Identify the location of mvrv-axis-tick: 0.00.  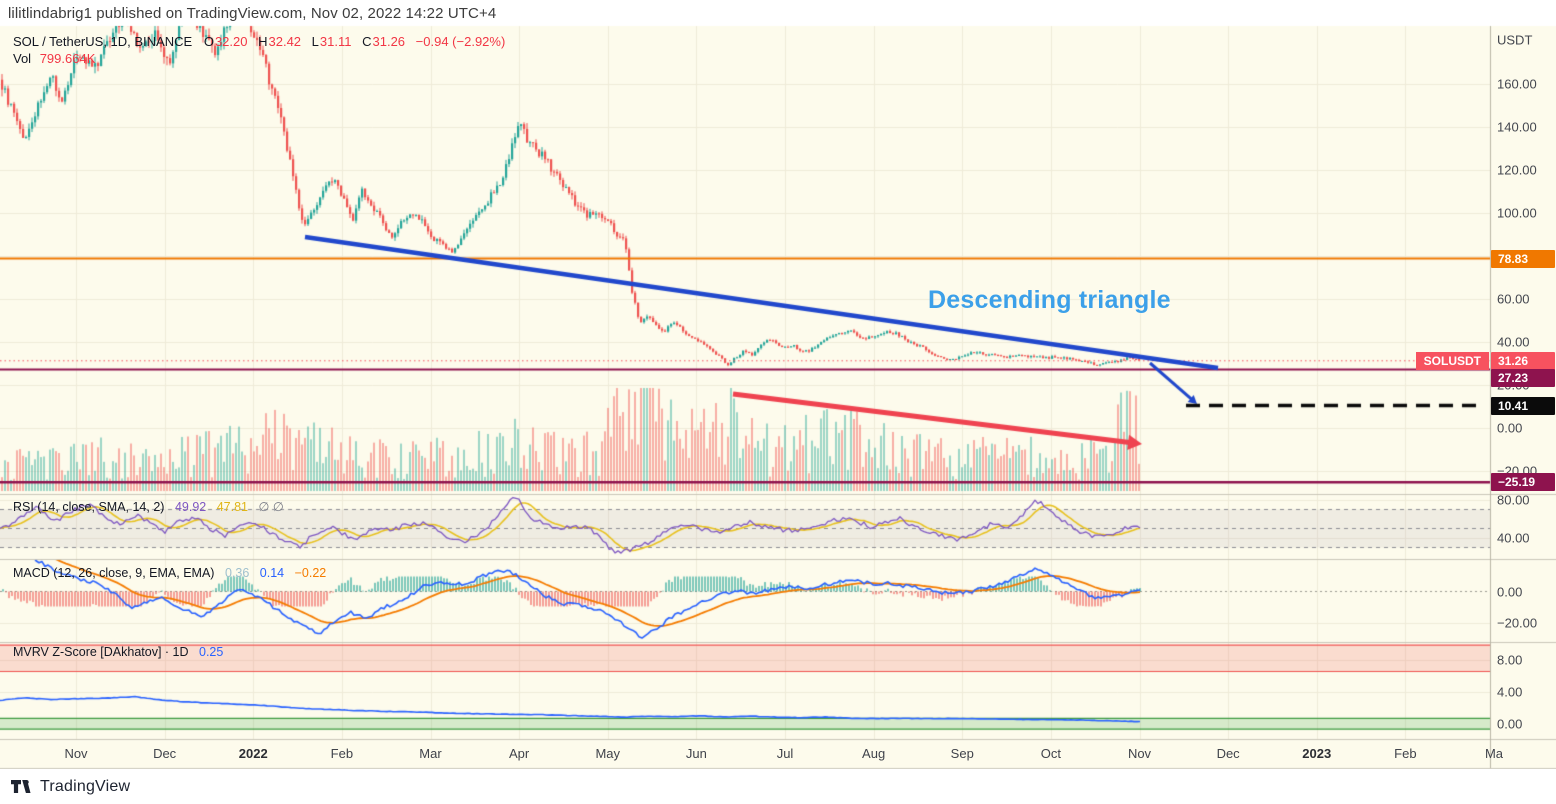
(1510, 723).